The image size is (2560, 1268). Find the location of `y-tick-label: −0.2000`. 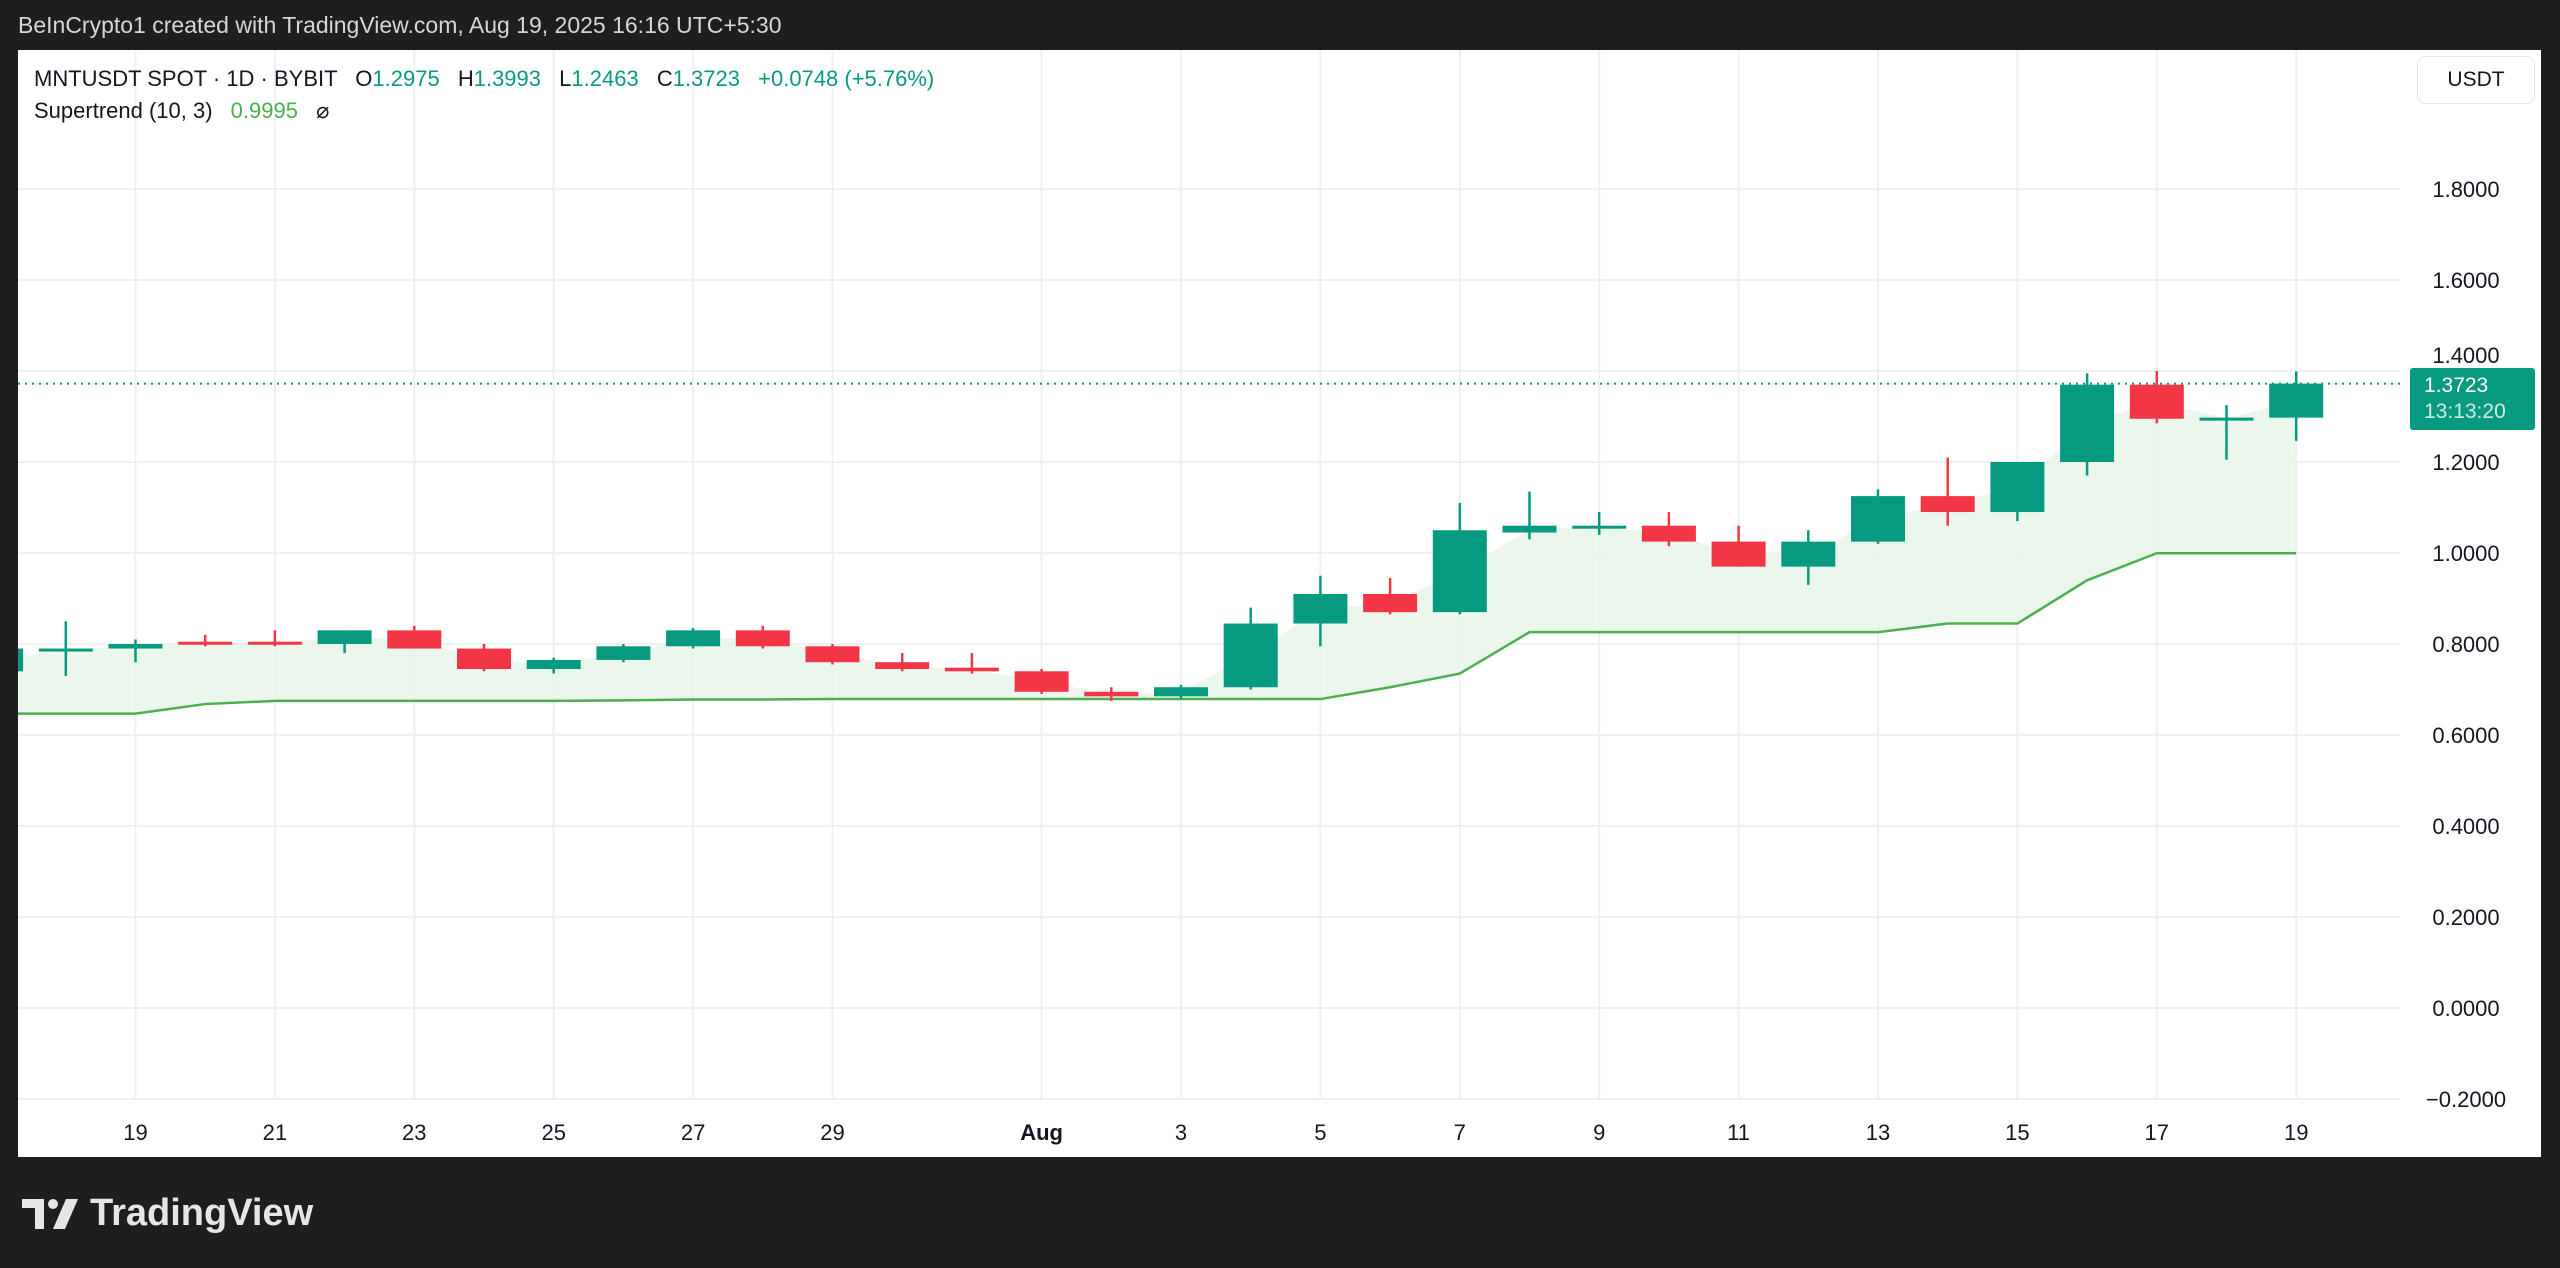

y-tick-label: −0.2000 is located at coordinates (2466, 1099).